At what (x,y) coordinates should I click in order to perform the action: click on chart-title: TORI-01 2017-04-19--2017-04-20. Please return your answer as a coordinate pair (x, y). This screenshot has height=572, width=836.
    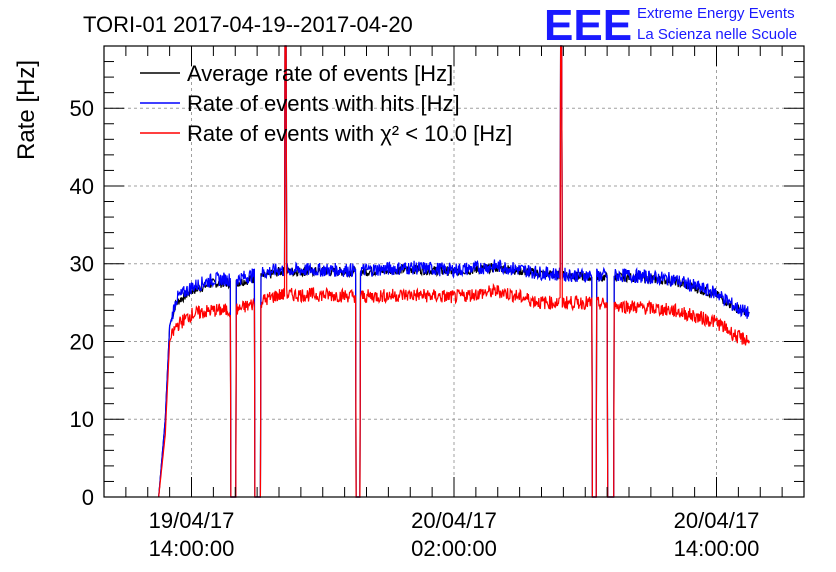
    Looking at the image, I should click on (248, 24).